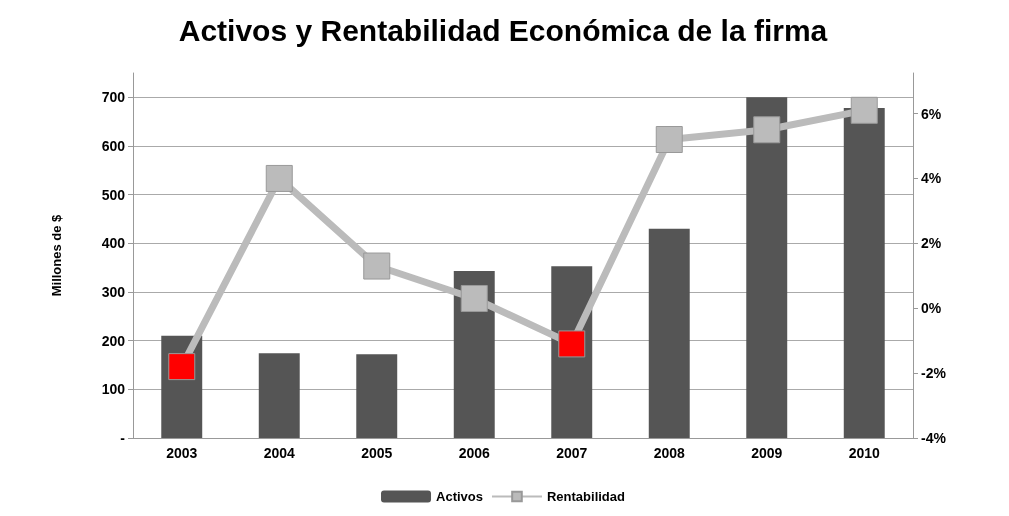  Describe the element at coordinates (934, 438) in the screenshot. I see `y2-tick-label: -4%` at that location.